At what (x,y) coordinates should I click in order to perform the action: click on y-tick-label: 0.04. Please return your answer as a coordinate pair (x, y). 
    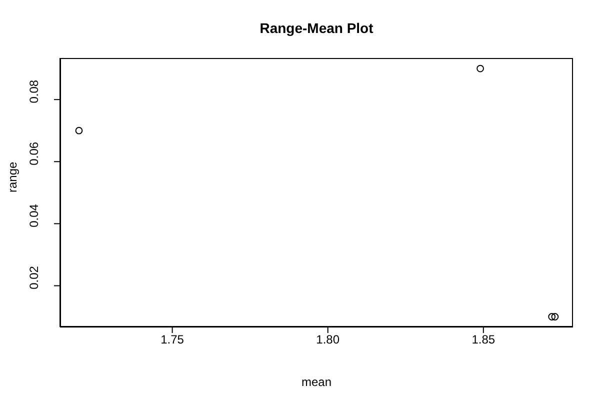
    Looking at the image, I should click on (34, 216).